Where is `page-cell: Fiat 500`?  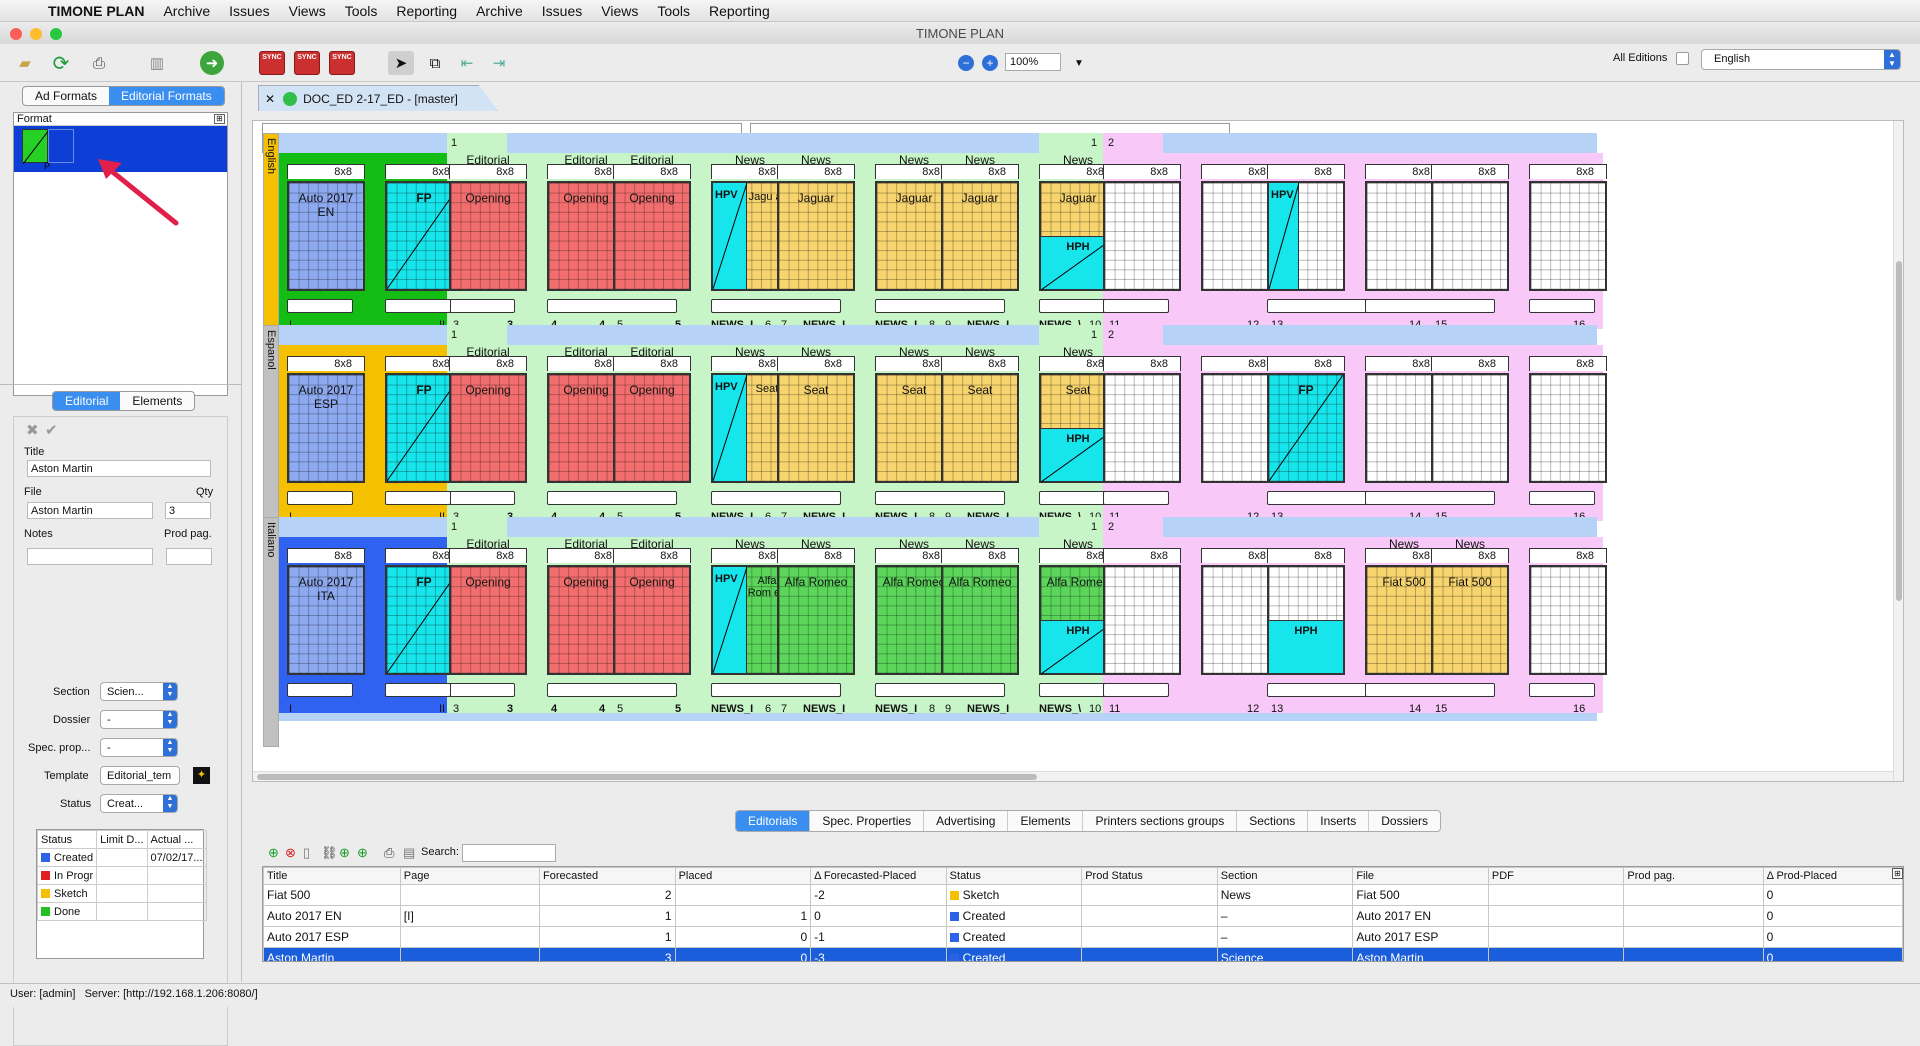
page-cell: Fiat 500 is located at coordinates (1404, 620).